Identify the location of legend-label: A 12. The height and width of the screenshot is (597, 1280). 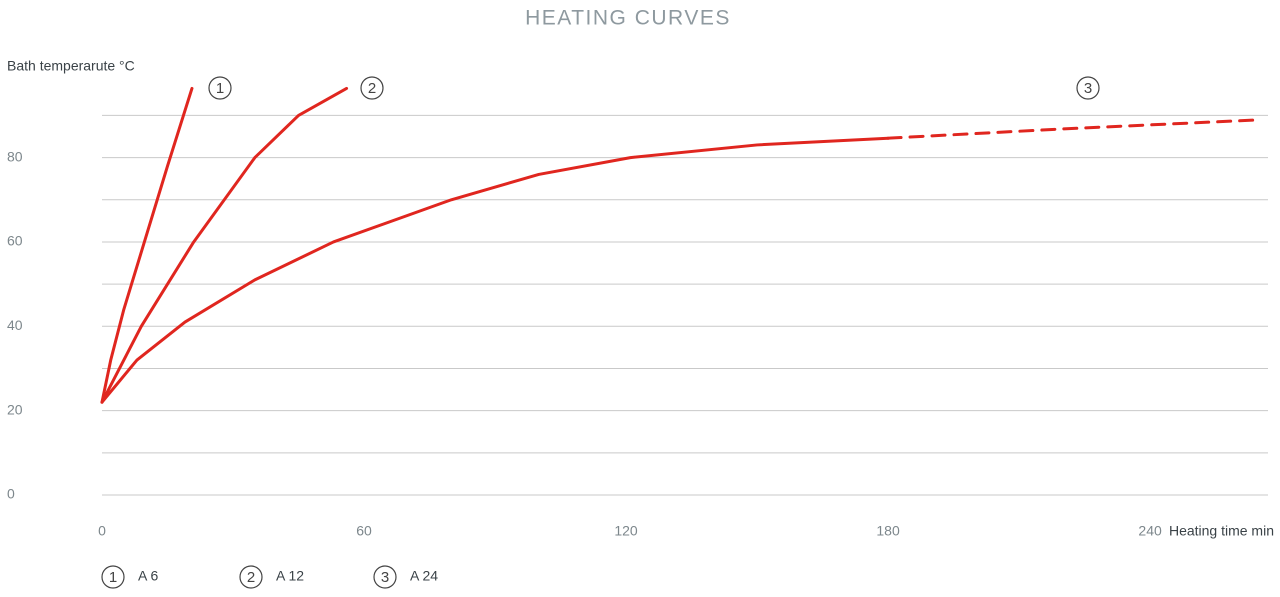
(290, 576).